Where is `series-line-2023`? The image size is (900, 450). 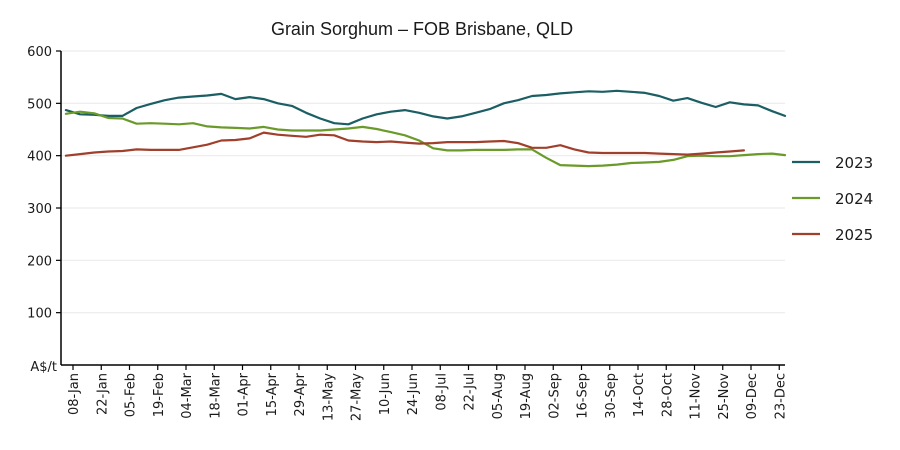 series-line-2023 is located at coordinates (425, 107).